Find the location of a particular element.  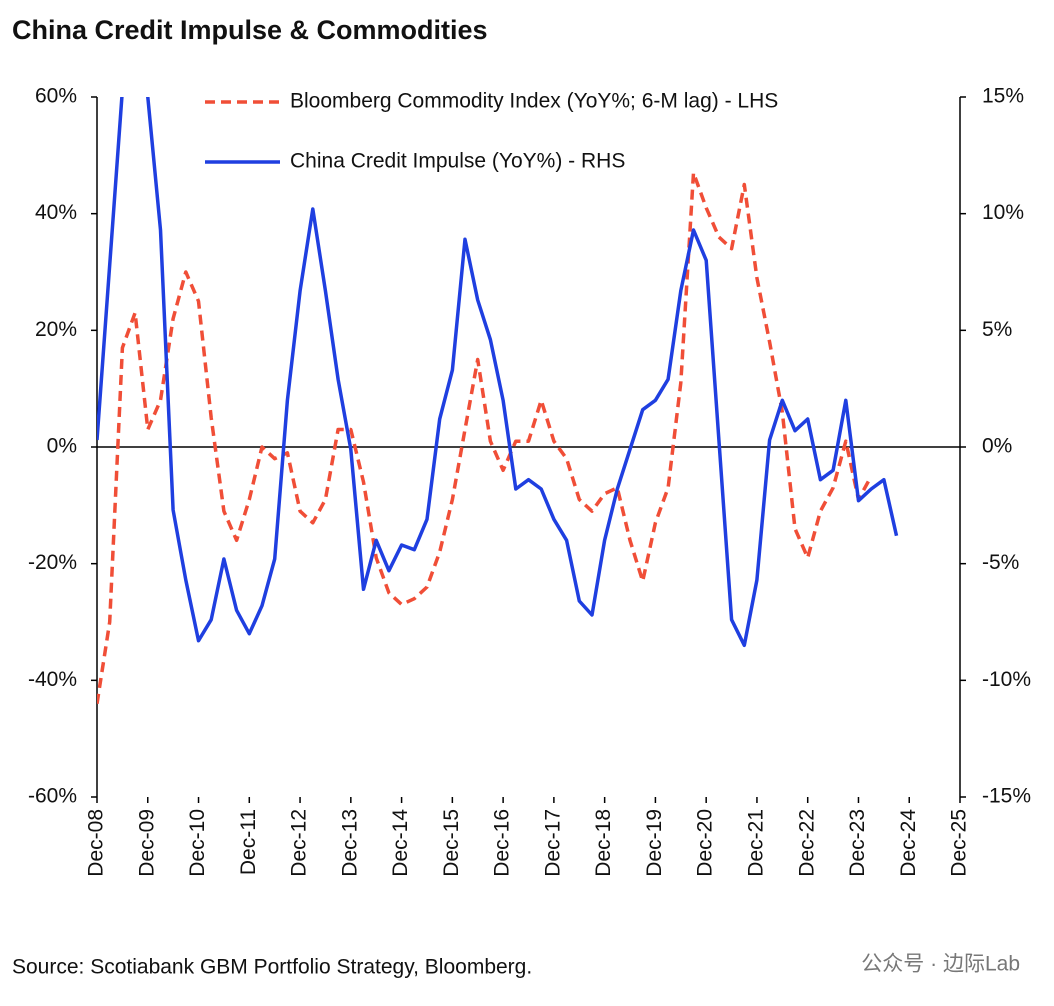

y2-tick-label: 10% is located at coordinates (1003, 212).